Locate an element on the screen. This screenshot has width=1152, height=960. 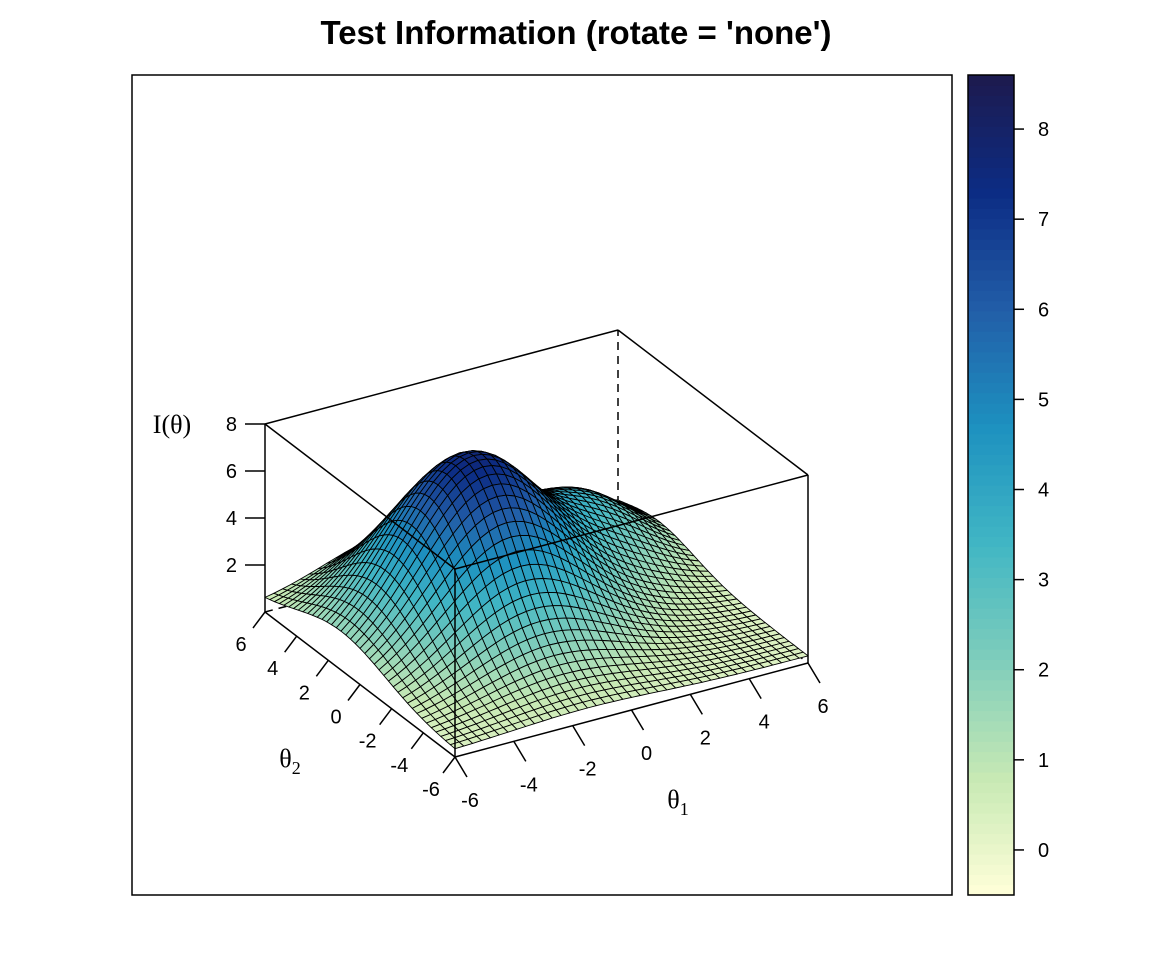
colorbar-tick-label: 4 is located at coordinates (1043, 491).